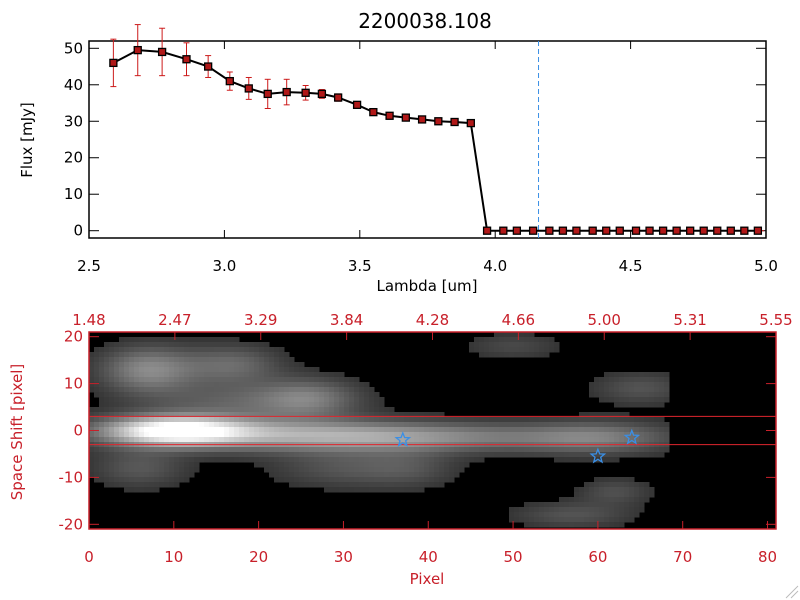 This screenshot has width=800, height=600. Describe the element at coordinates (792, 592) in the screenshot. I see `resize-grip-icon` at that location.